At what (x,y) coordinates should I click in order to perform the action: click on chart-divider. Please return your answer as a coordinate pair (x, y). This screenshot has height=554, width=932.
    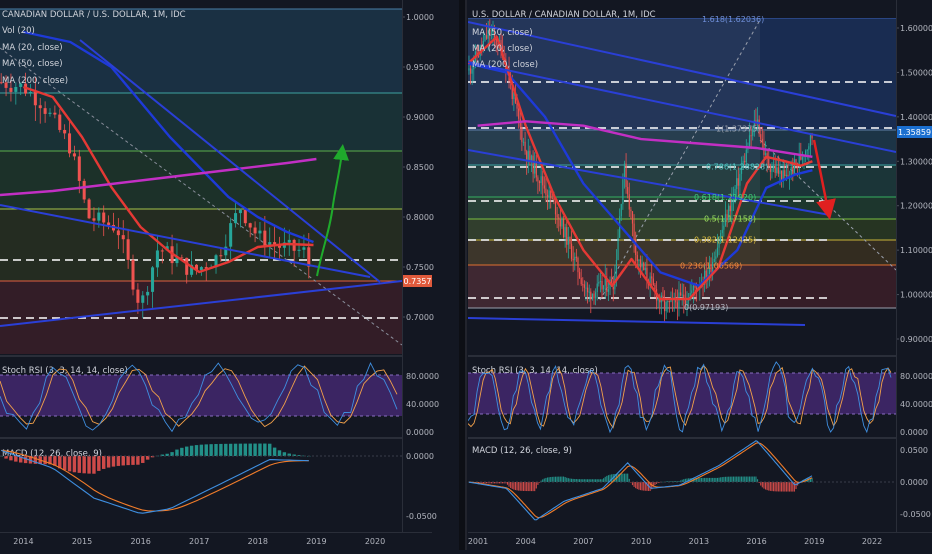
    Looking at the image, I should click on (463, 275).